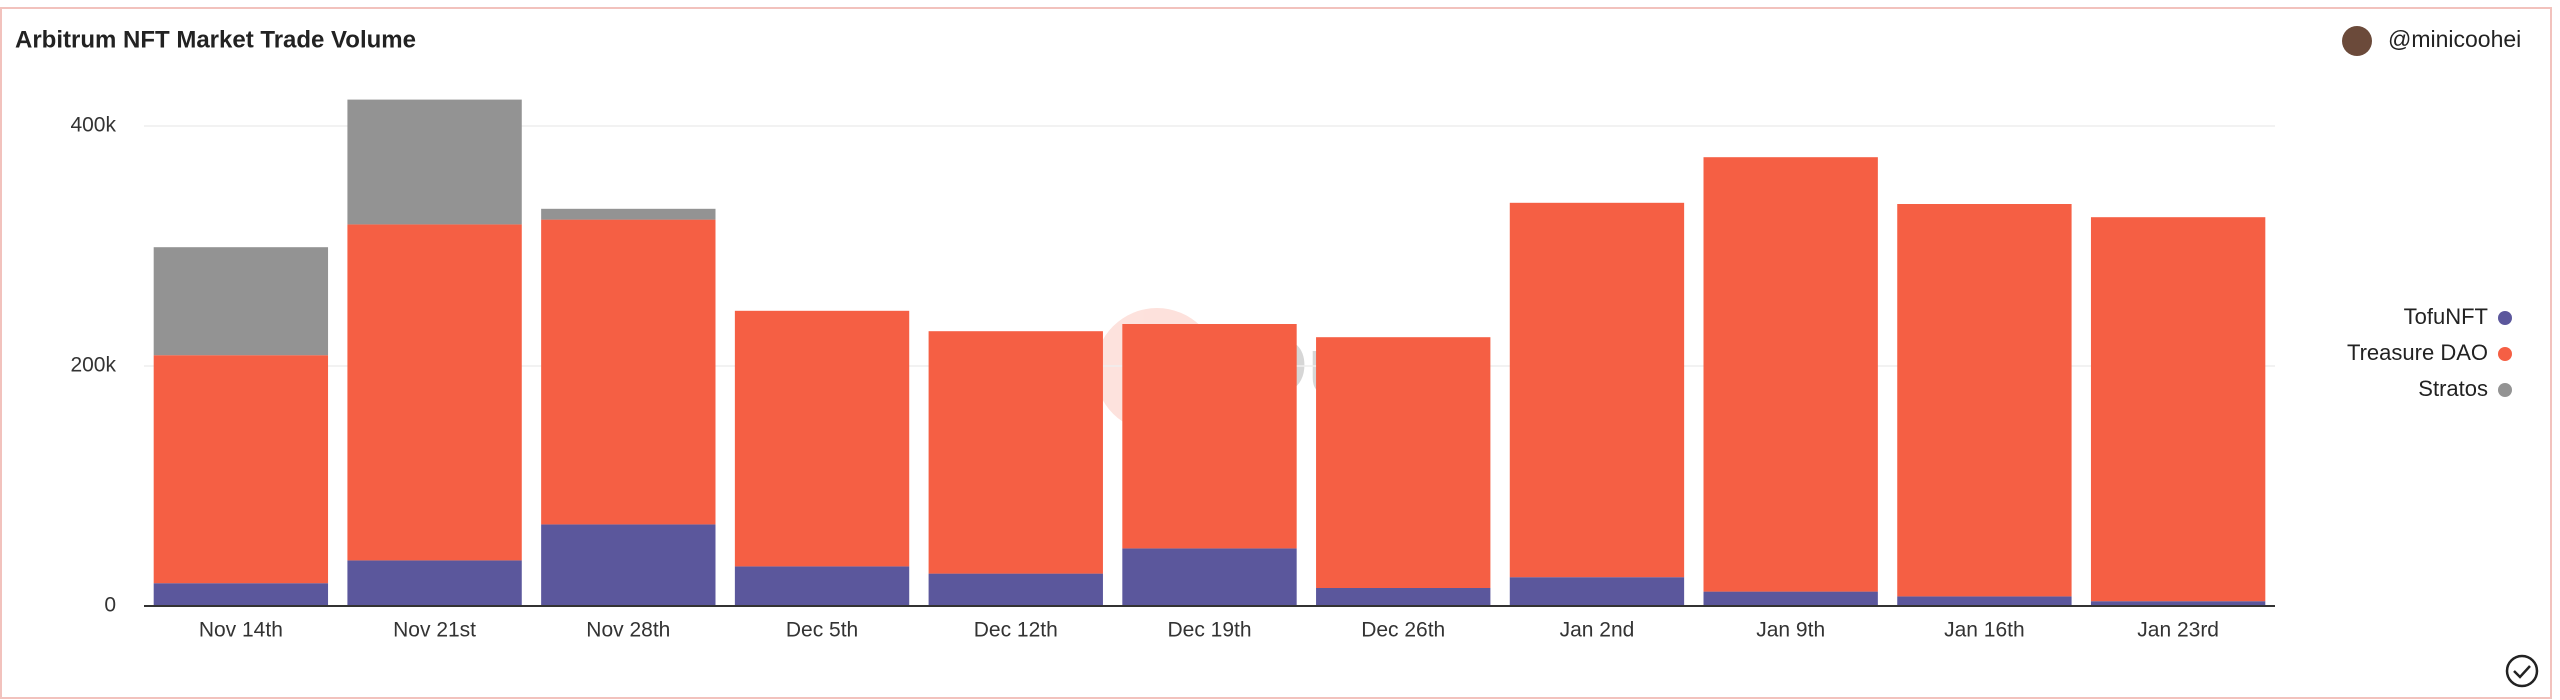 The height and width of the screenshot is (700, 2560). What do you see at coordinates (1984, 630) in the screenshot?
I see `x-tick-label: Jan 16th` at bounding box center [1984, 630].